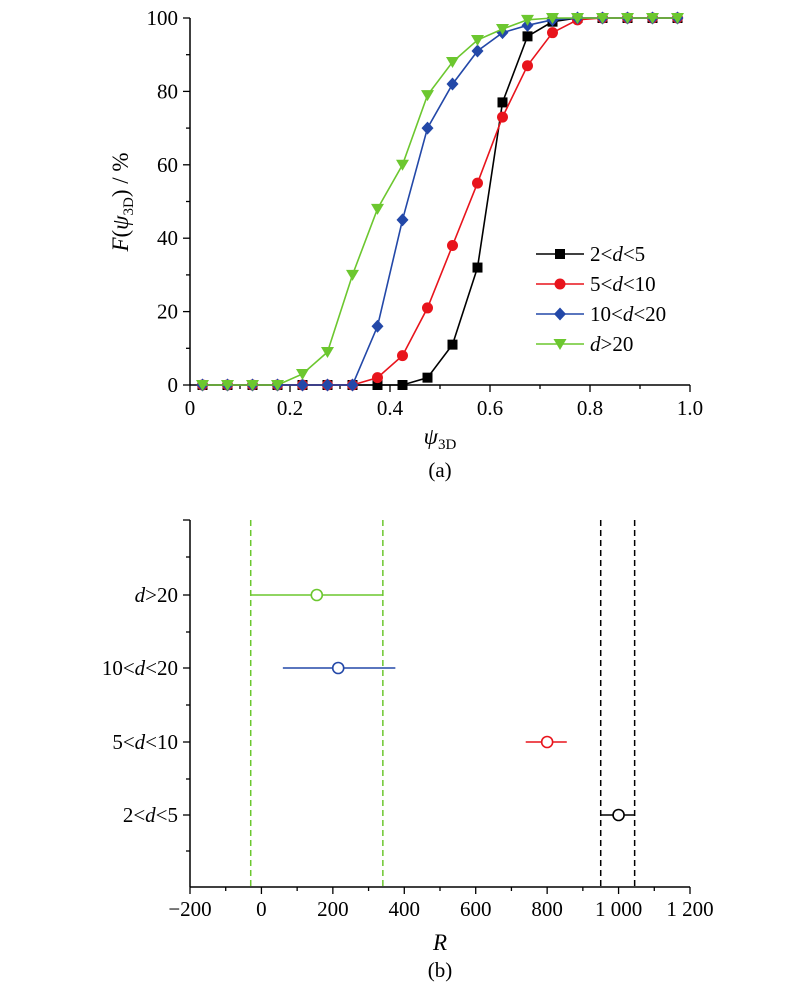 This screenshot has height=998, width=800. Describe the element at coordinates (167, 165) in the screenshot. I see `panel-a-y-tick-label: 60` at that location.